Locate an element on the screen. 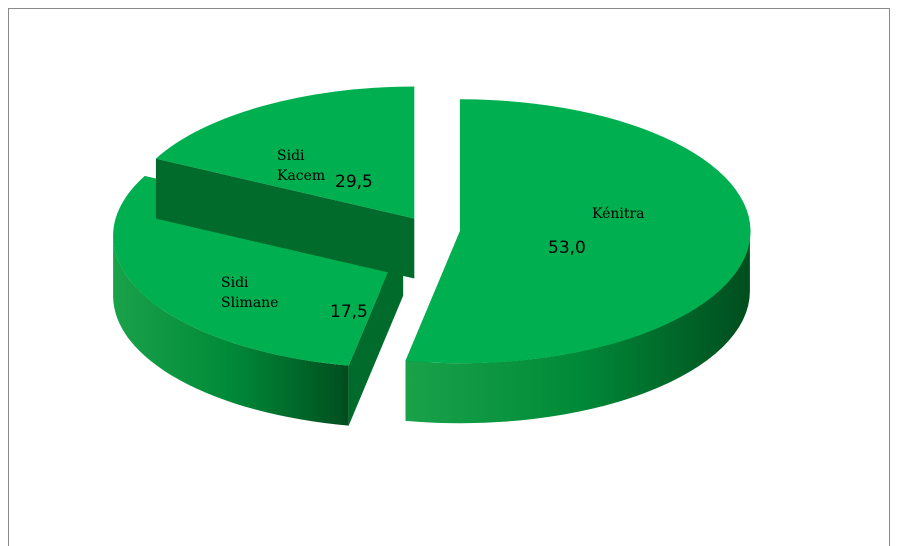 The image size is (898, 546). slice-category-label: Kénitra is located at coordinates (618, 214).